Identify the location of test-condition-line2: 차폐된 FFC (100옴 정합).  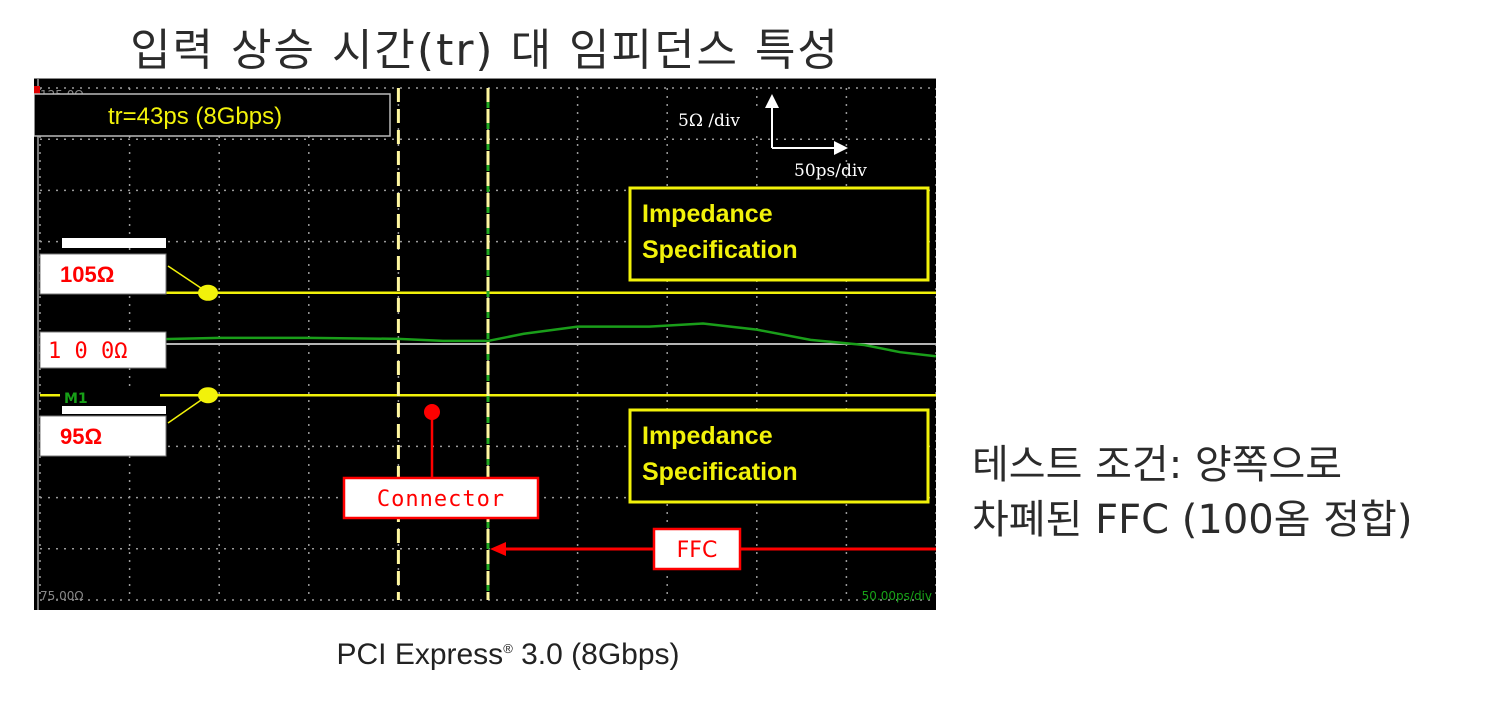
(1192, 520).